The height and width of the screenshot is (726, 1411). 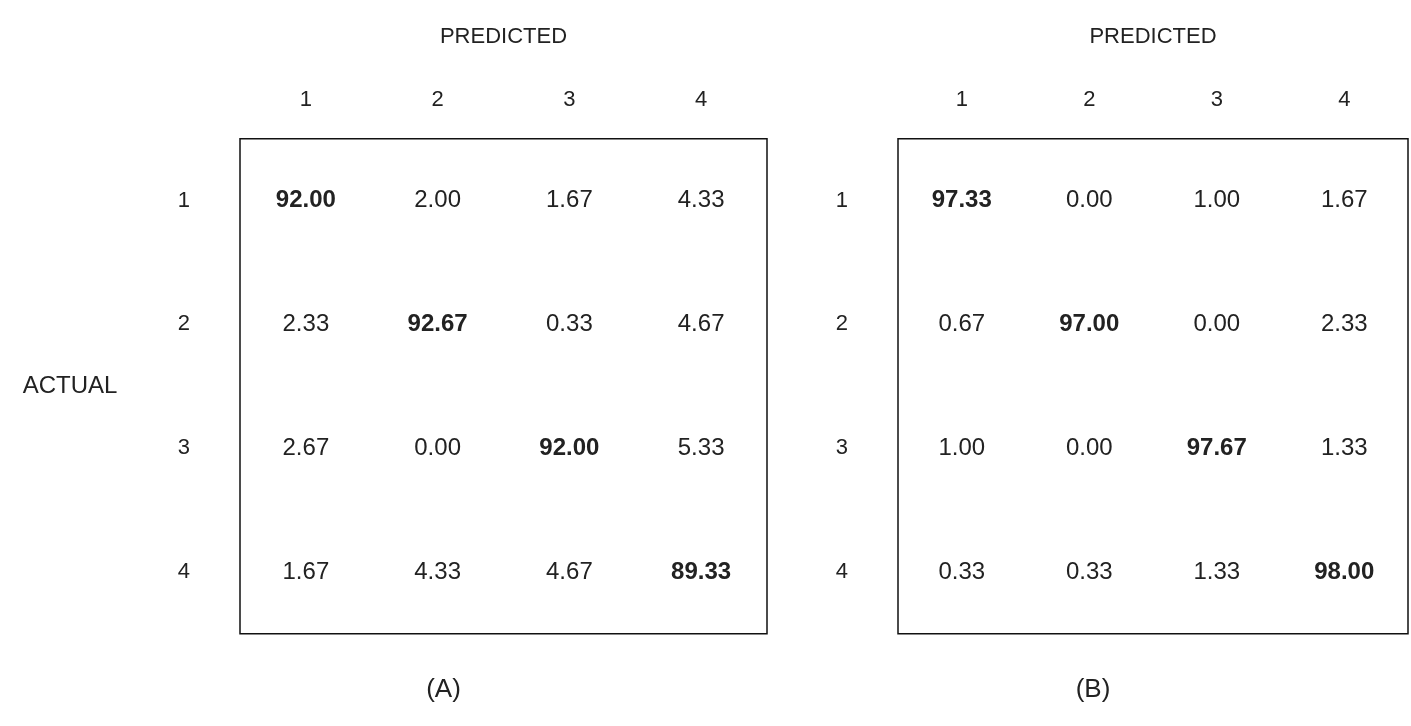 What do you see at coordinates (962, 323) in the screenshot?
I see `data-label: 0.67` at bounding box center [962, 323].